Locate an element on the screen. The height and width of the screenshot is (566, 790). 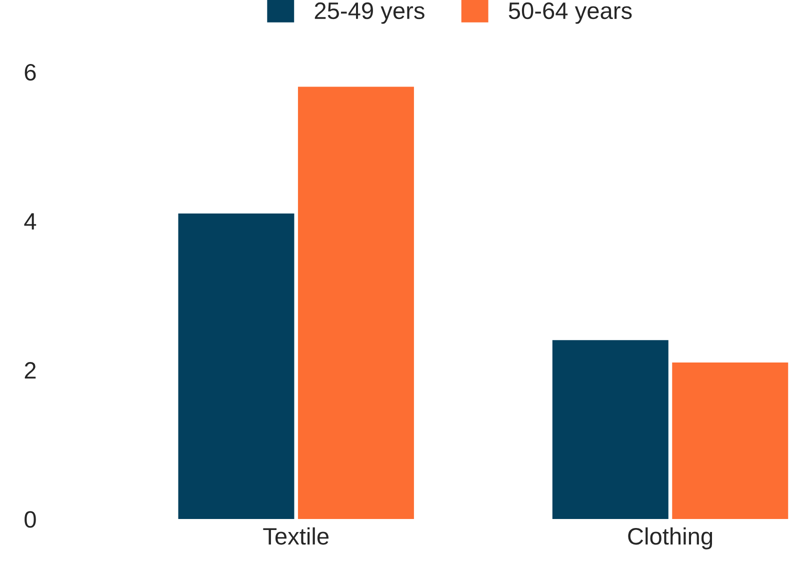
y-tick-label: 6 is located at coordinates (30, 72).